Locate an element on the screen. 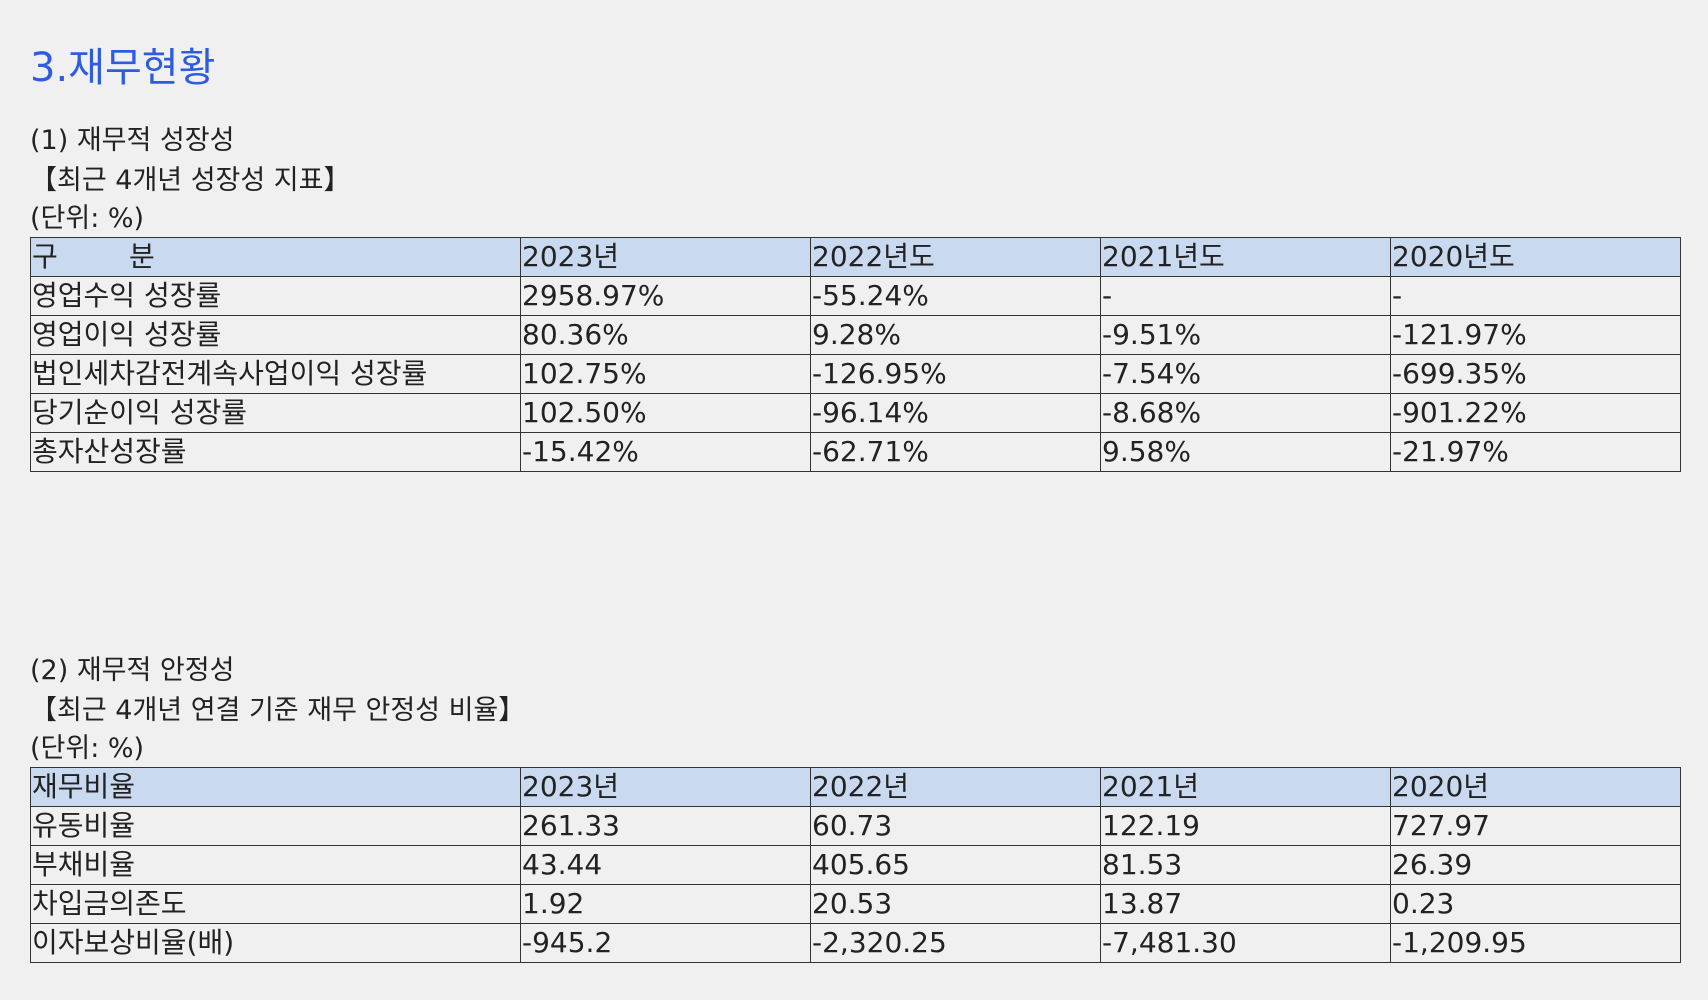  table-cell: 261.33 is located at coordinates (665, 826).